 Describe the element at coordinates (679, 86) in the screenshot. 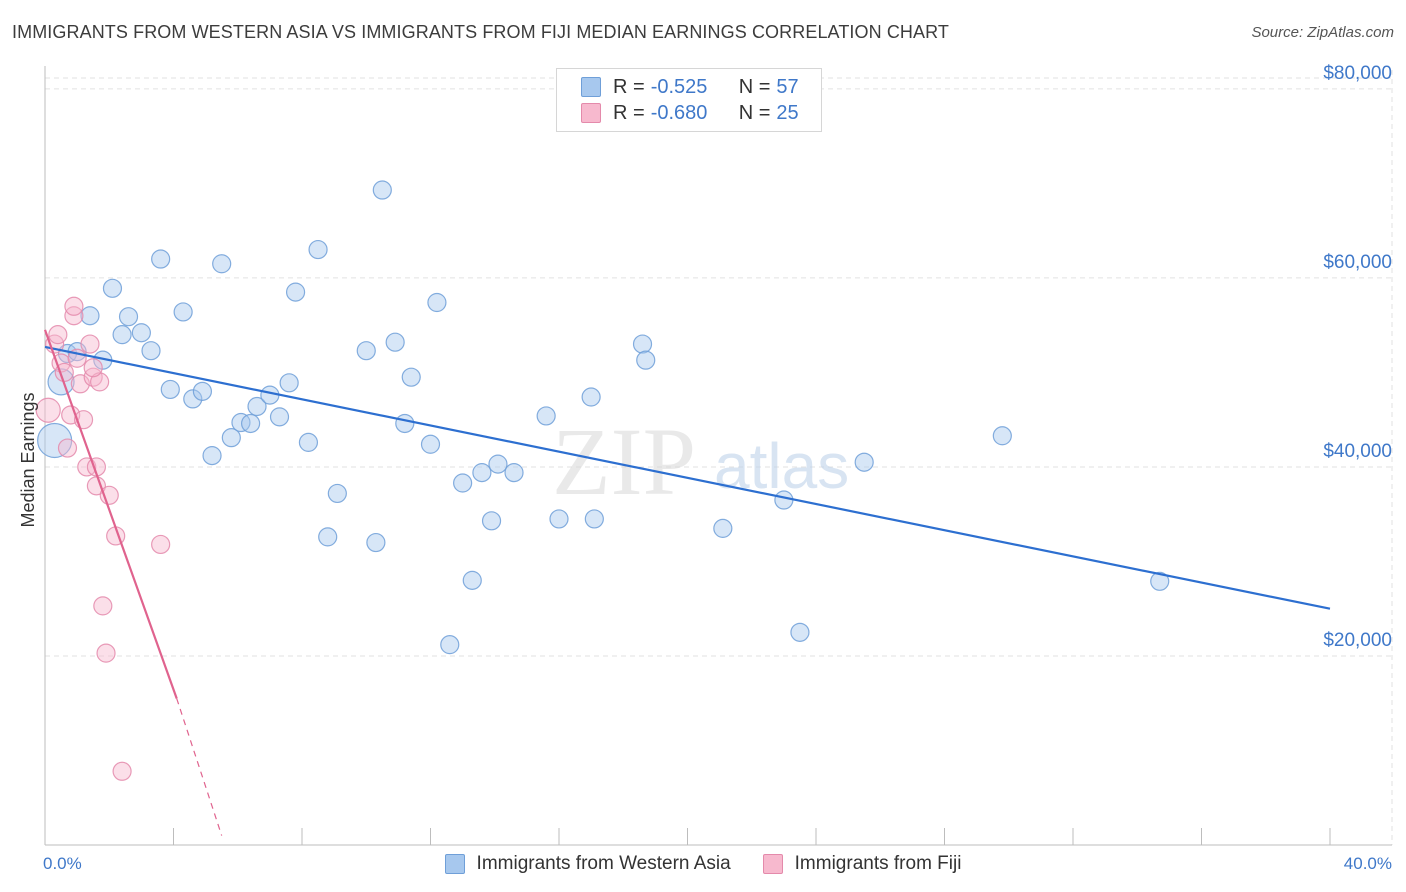

I see `stats-r-value: -0.525` at that location.